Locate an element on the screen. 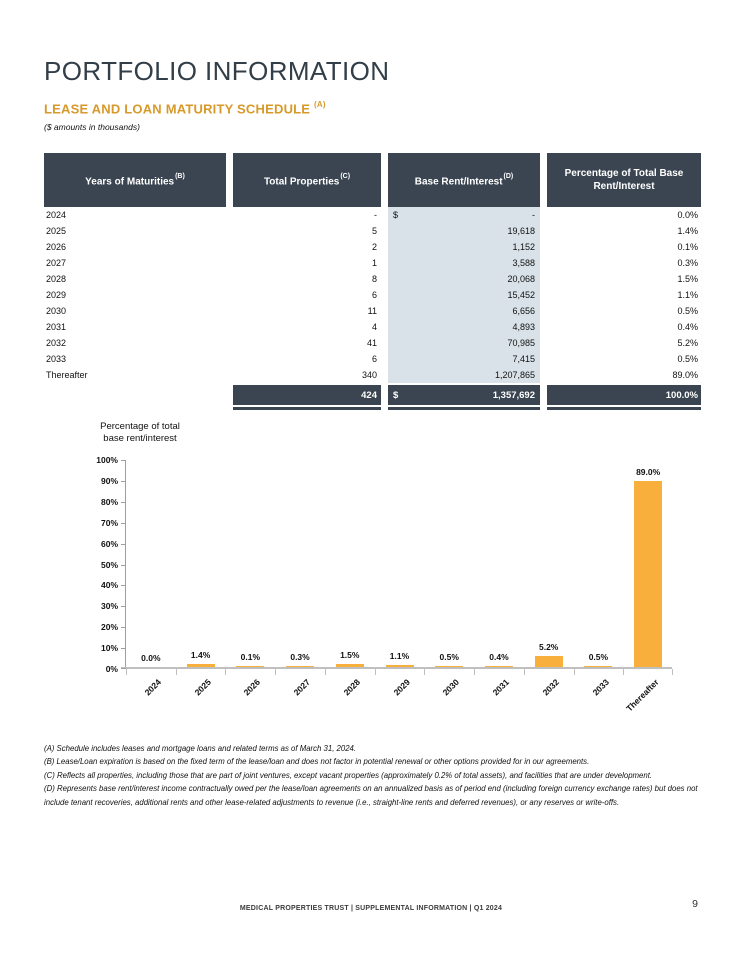 This screenshot has width=742, height=960. column-header-properties-label: Total Properties is located at coordinates (301, 182).